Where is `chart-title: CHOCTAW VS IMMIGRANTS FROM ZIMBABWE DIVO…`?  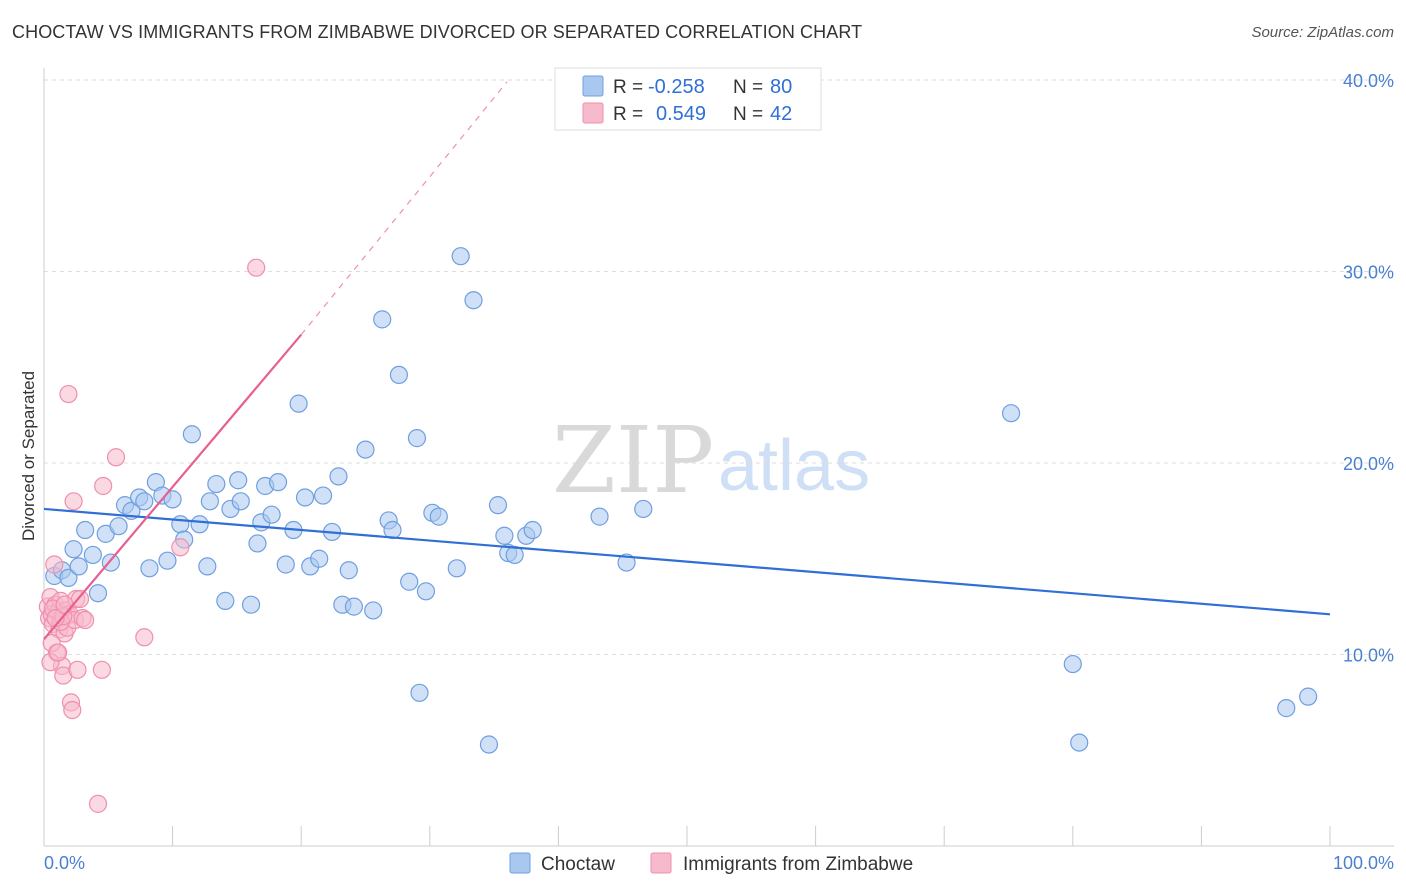
chart-title: CHOCTAW VS IMMIGRANTS FROM ZIMBABWE DIVO… is located at coordinates (437, 32).